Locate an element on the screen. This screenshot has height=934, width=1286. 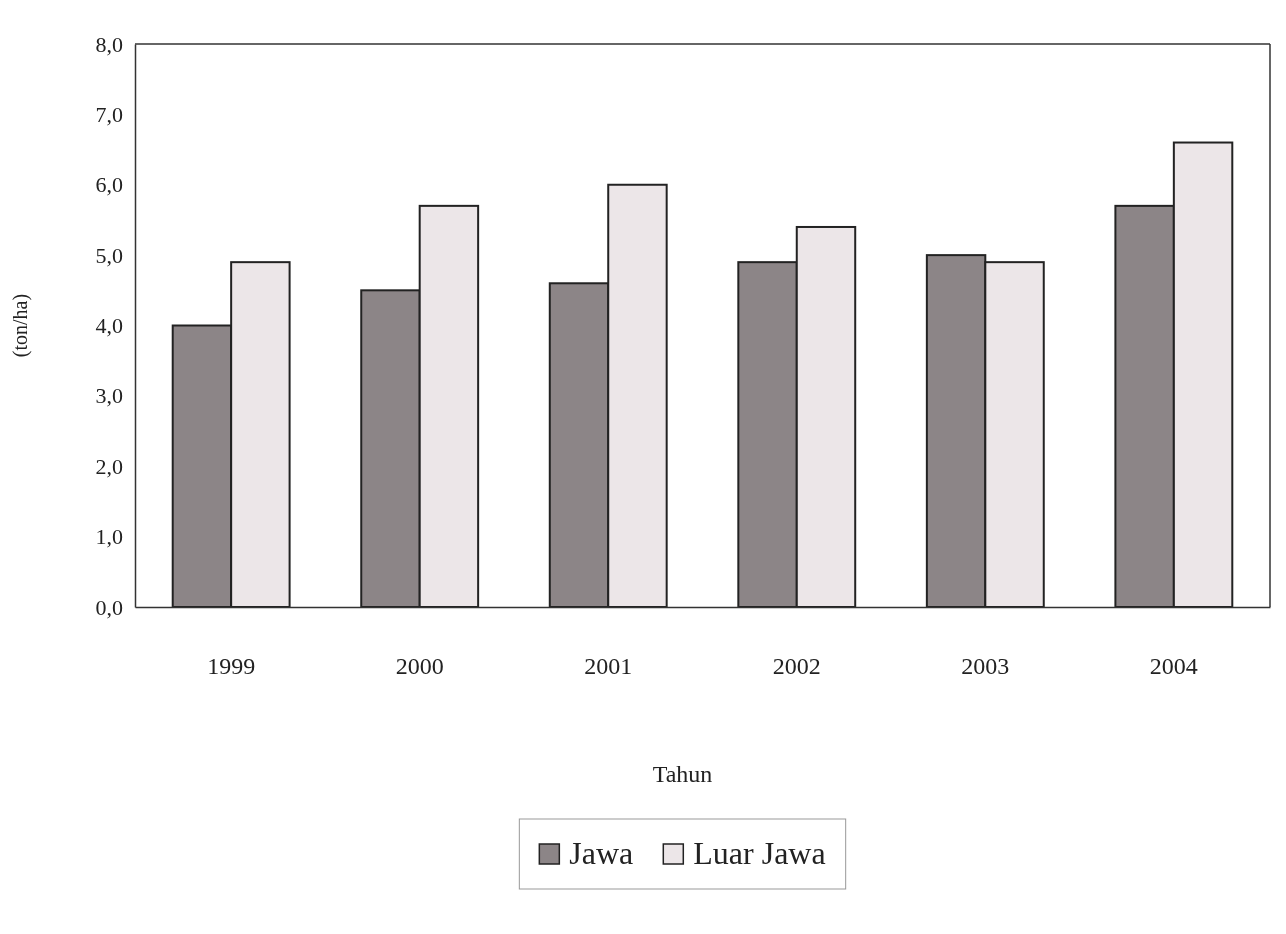
x-tick-label: 2003 is located at coordinates (985, 666).